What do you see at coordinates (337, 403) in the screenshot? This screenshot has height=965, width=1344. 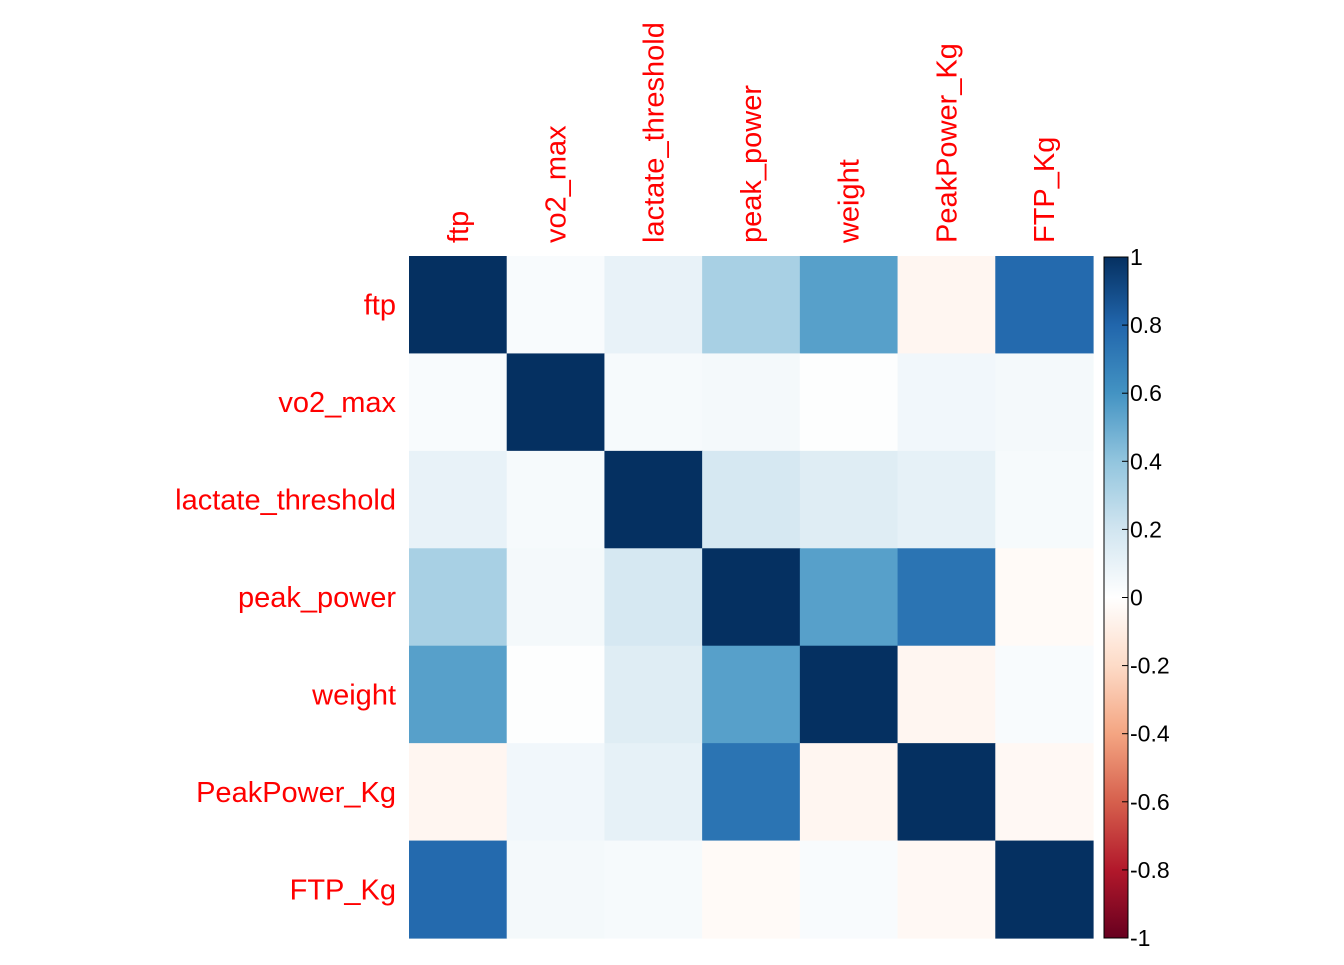 I see `row-label-vo2_max: vo2_max` at bounding box center [337, 403].